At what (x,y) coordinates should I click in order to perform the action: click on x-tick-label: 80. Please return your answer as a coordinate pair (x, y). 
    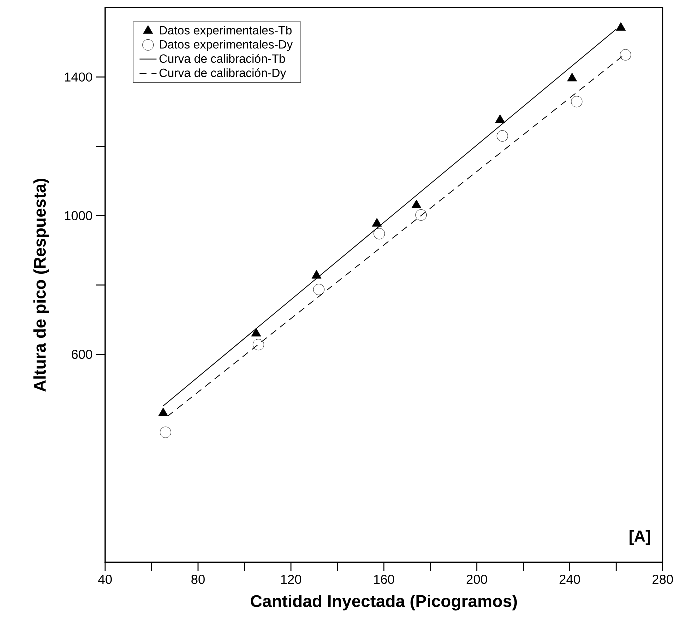
    Looking at the image, I should click on (198, 579).